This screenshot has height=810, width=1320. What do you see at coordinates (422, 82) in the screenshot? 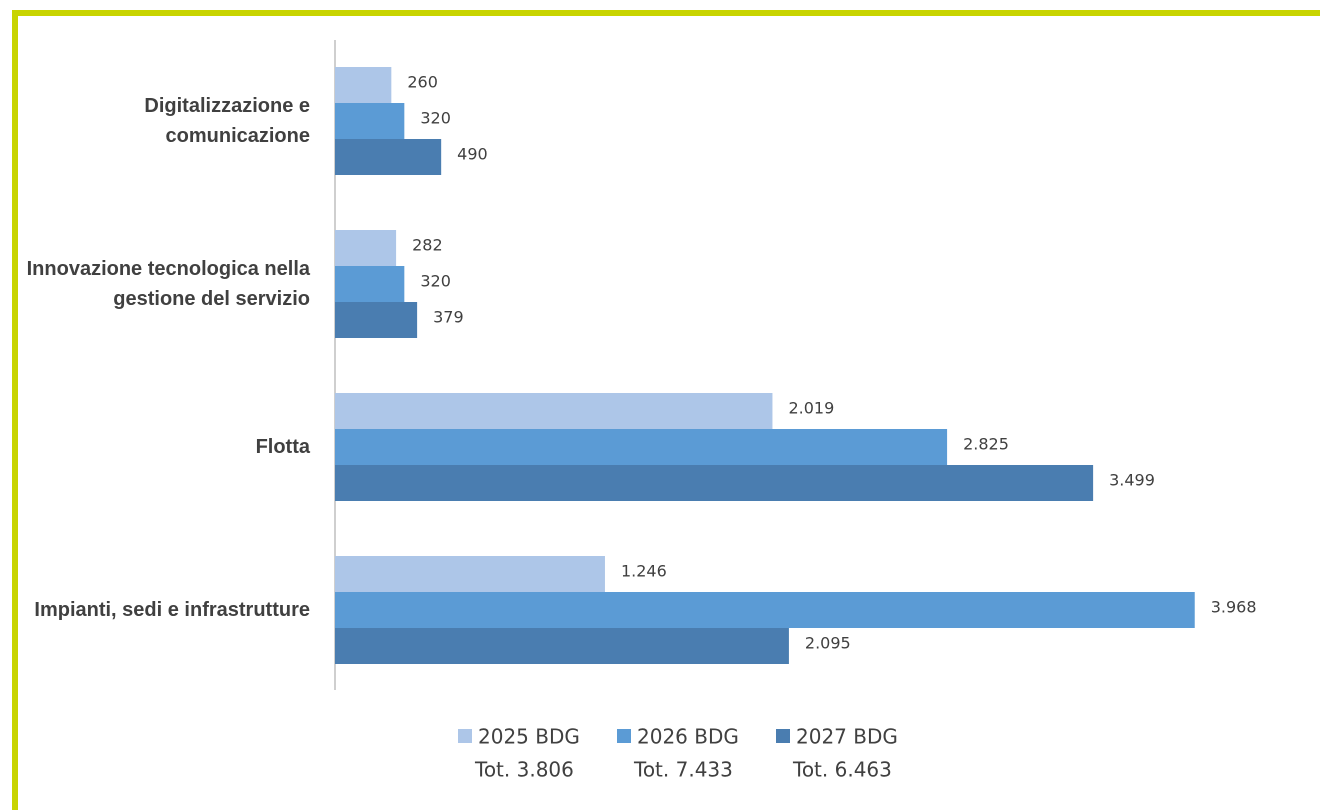
I see `data-label: 260` at bounding box center [422, 82].